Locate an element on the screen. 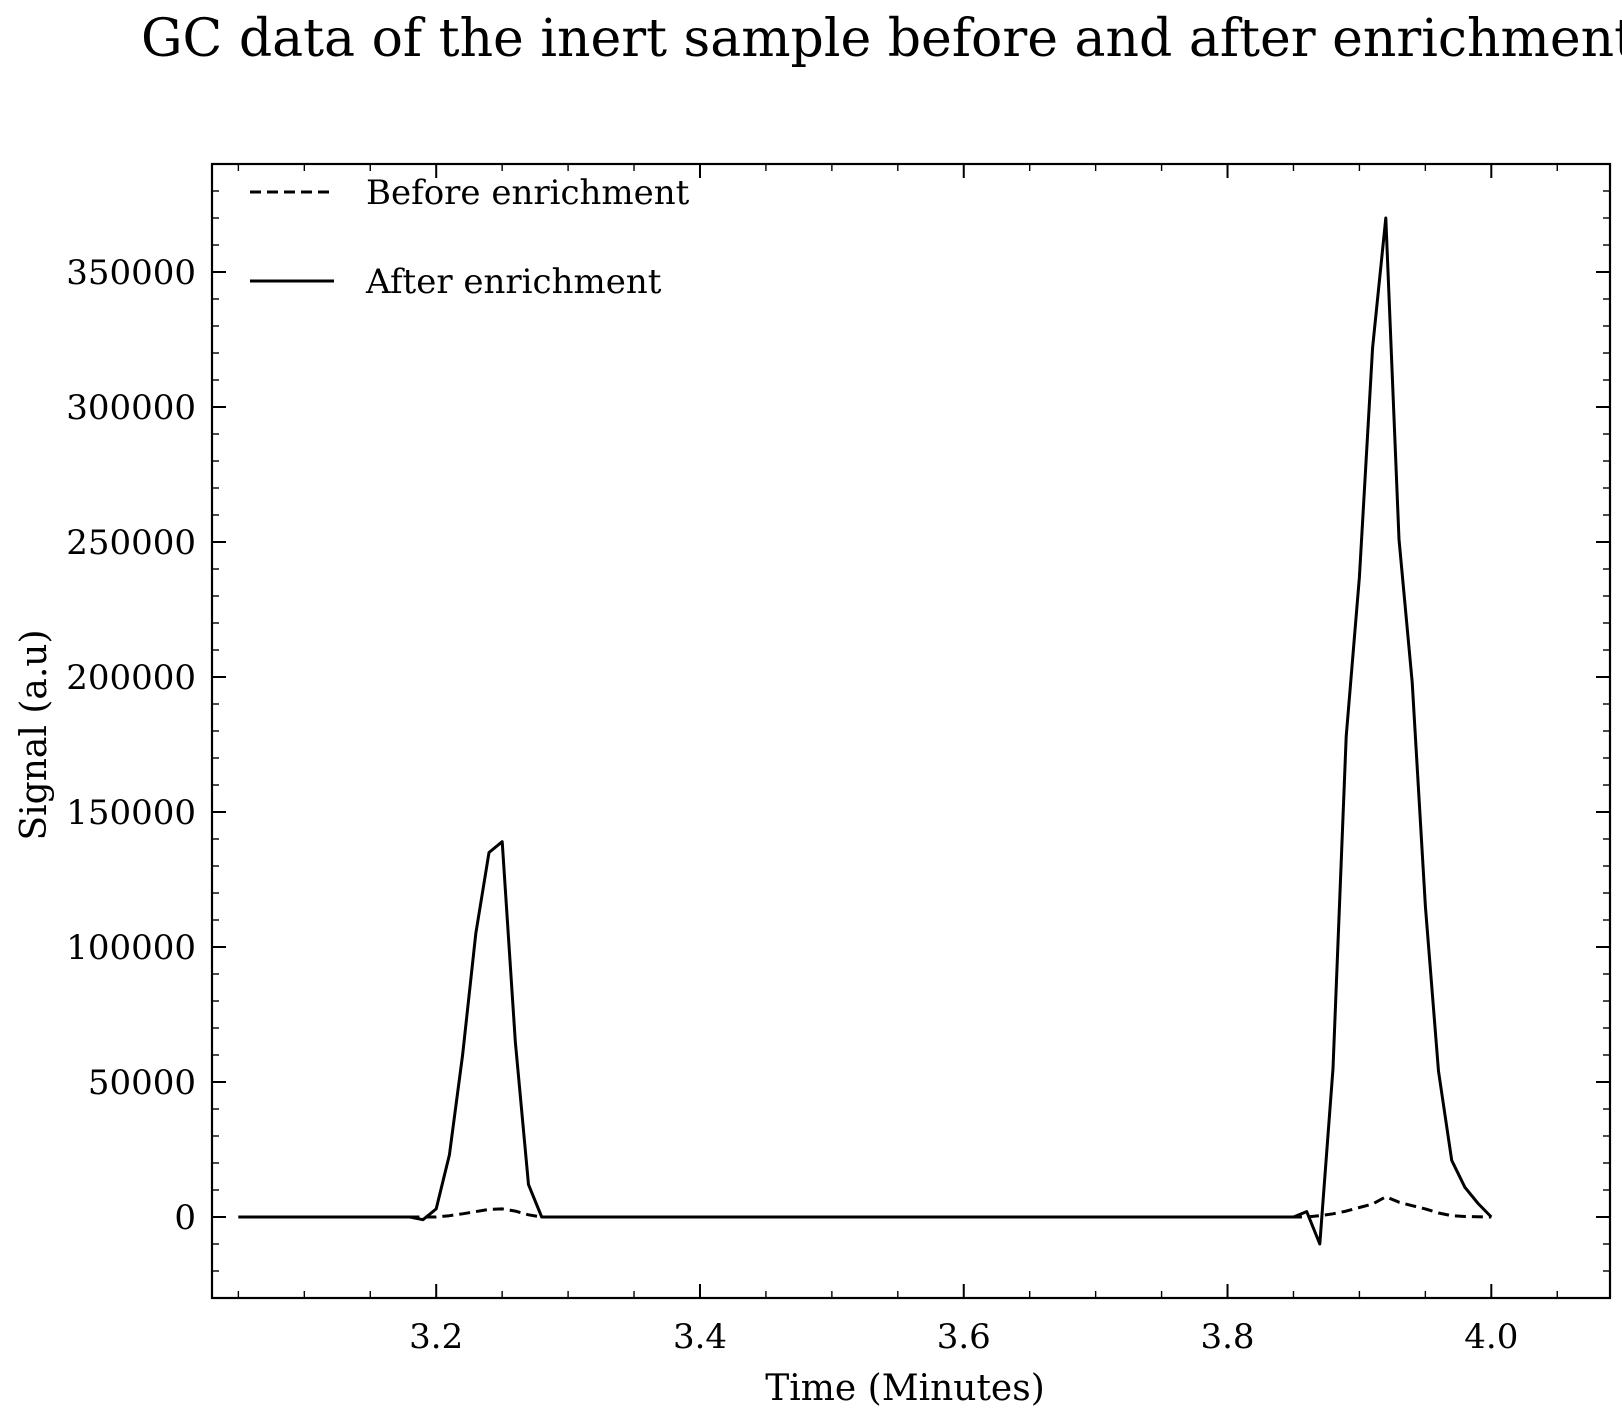  y-tick-label: 150000 is located at coordinates (131, 813).